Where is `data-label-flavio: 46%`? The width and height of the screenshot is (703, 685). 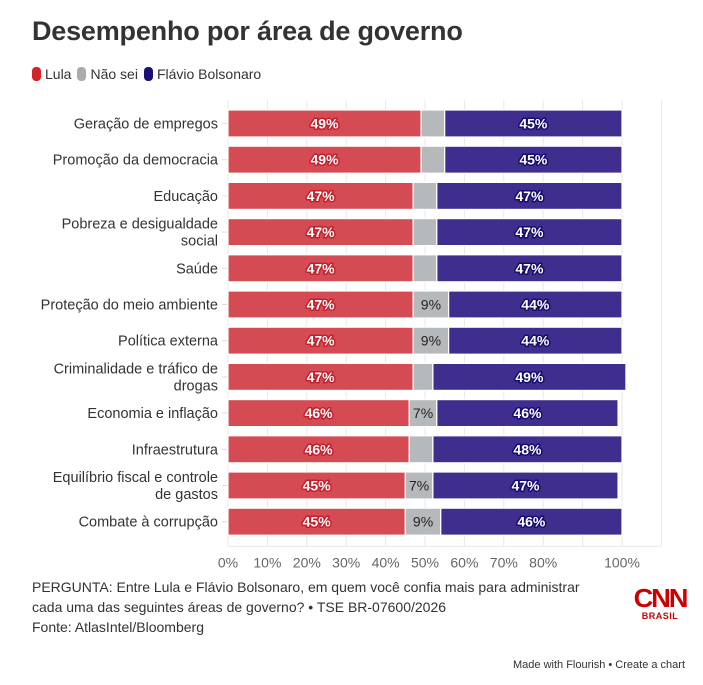
data-label-flavio: 46% is located at coordinates (527, 413).